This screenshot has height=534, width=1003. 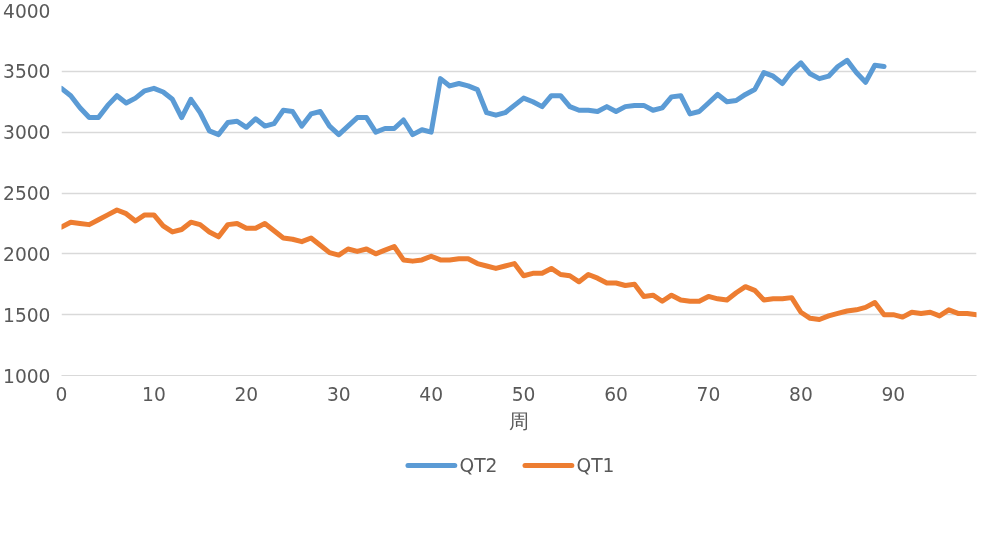 I want to click on y-tick-label: 2500, so click(x=27, y=193).